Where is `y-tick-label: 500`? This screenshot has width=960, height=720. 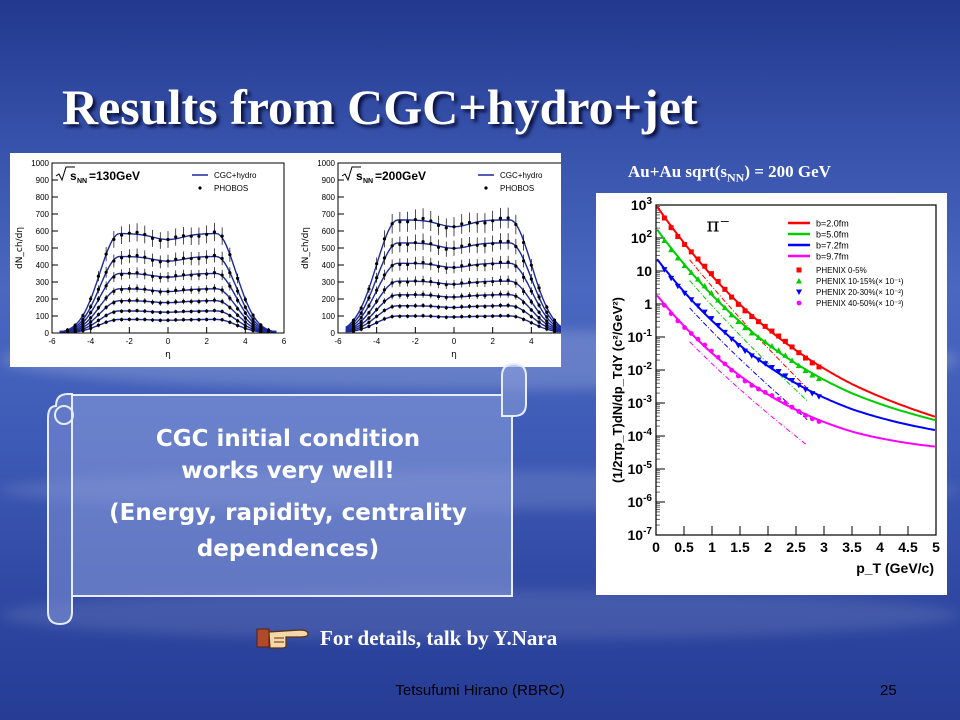
y-tick-label: 500 is located at coordinates (329, 248).